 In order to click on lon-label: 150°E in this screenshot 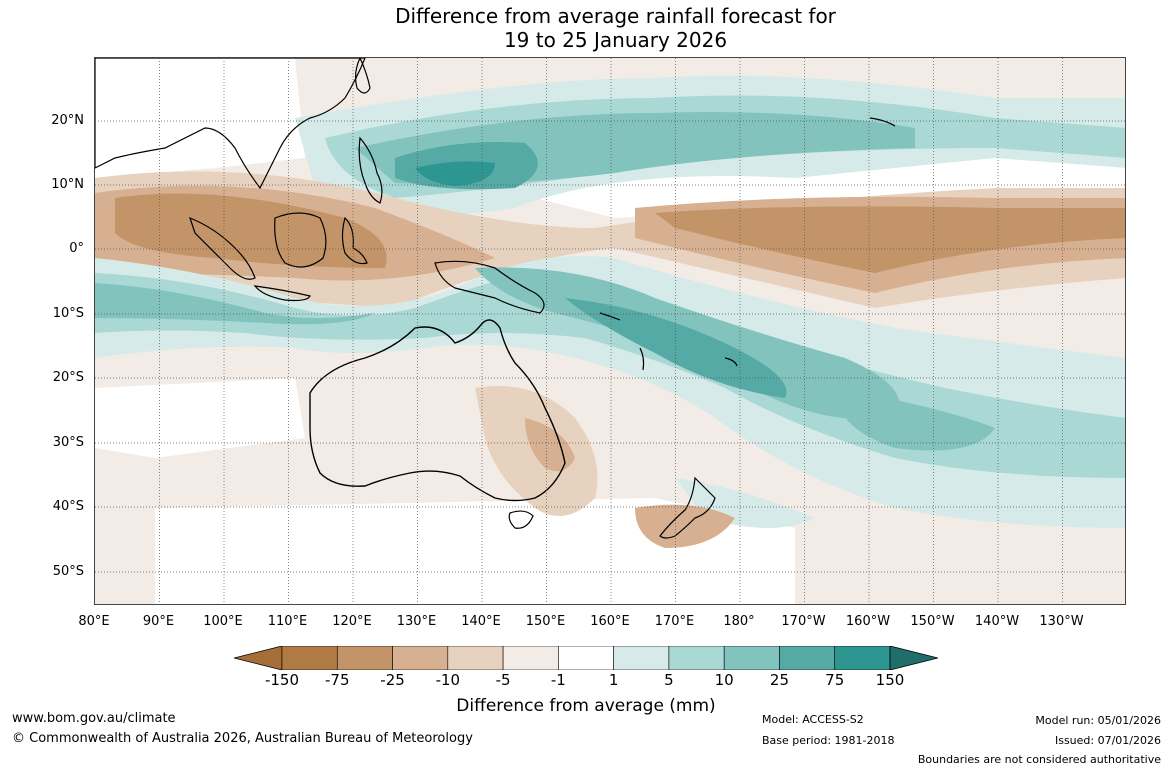, I will do `click(545, 621)`.